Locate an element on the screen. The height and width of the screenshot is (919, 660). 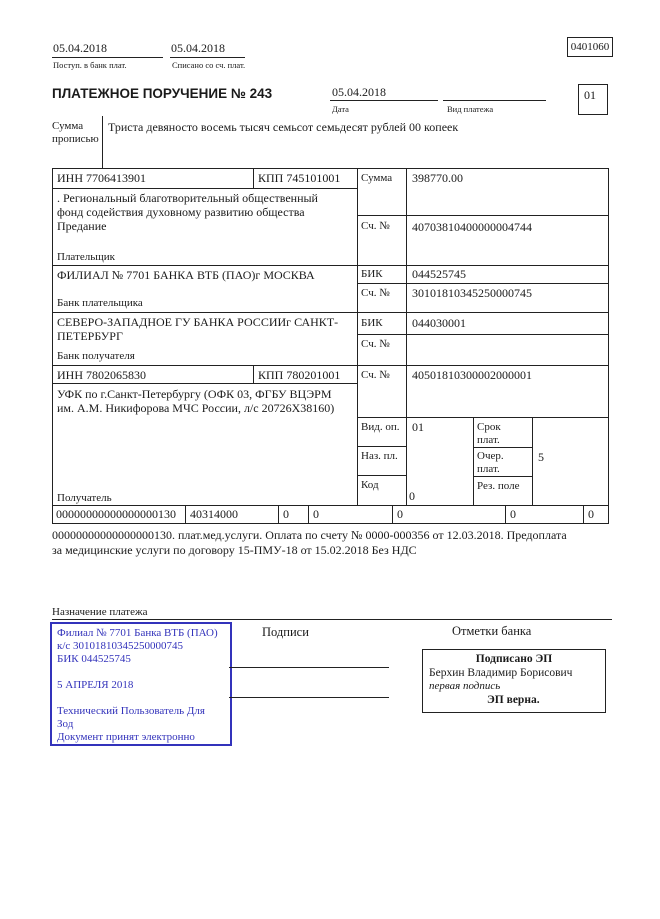
signatures-label: Подписи is located at coordinates (285, 632).